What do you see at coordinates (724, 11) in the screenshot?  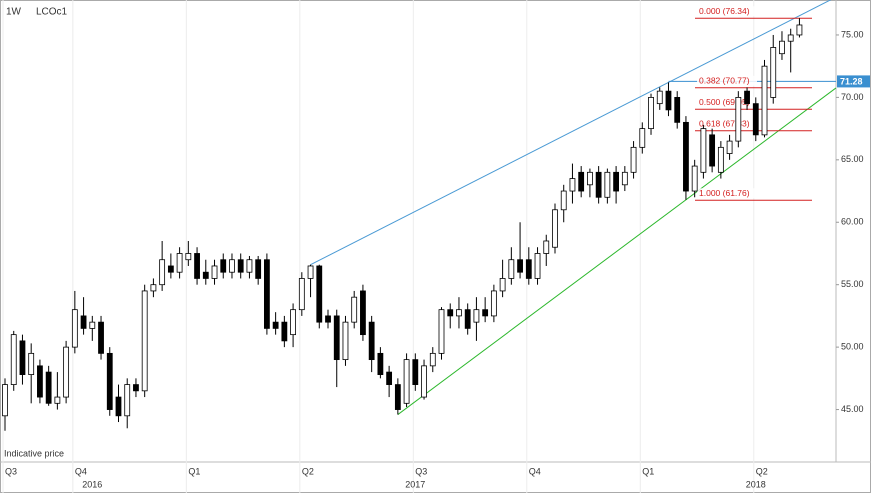 I see `fib-label: 0.000 (76.34)` at bounding box center [724, 11].